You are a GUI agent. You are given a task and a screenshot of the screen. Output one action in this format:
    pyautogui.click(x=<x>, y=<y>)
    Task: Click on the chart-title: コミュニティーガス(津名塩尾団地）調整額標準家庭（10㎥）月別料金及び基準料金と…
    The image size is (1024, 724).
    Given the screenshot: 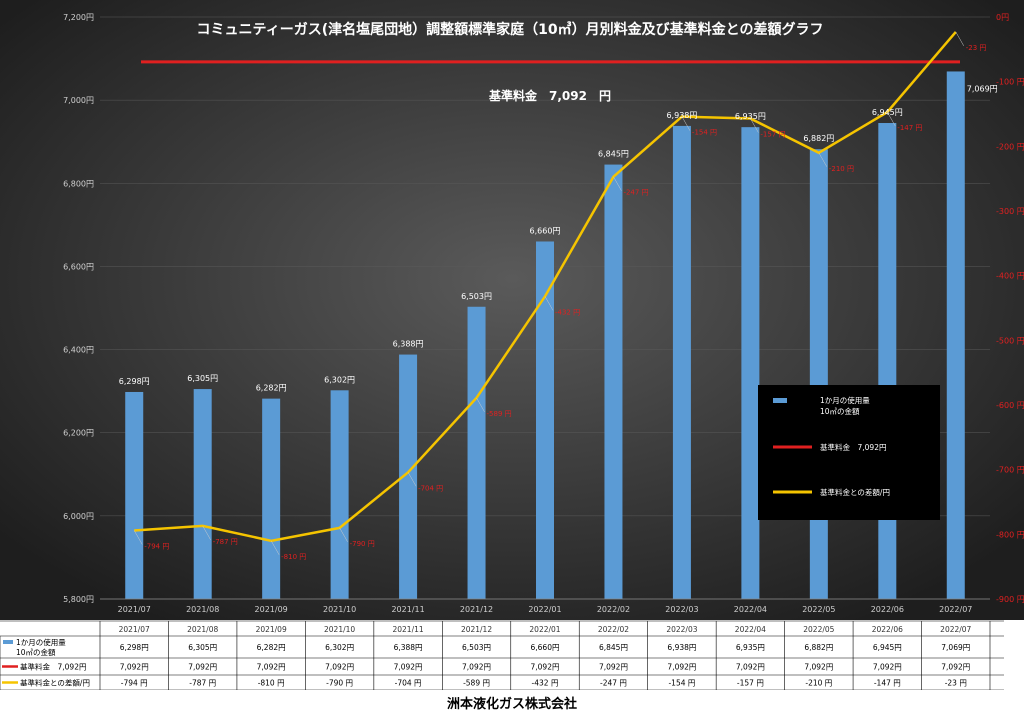 What is the action you would take?
    pyautogui.click(x=510, y=29)
    